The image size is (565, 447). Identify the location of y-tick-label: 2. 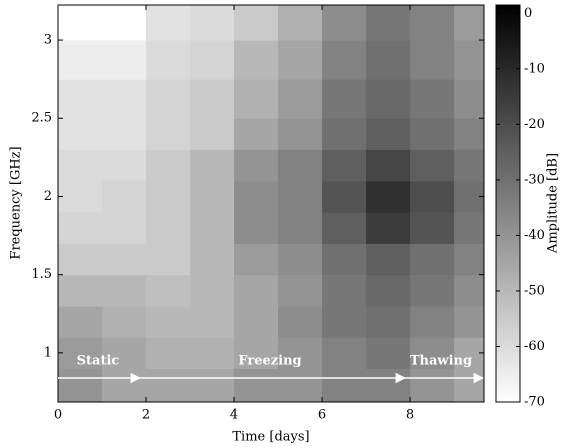
(48, 196).